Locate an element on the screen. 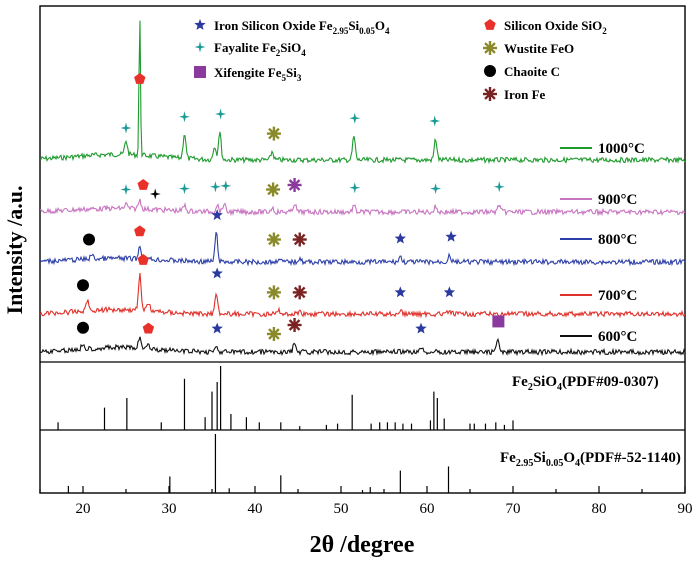 The image size is (700, 567). x-tick-label: 50 is located at coordinates (341, 509).